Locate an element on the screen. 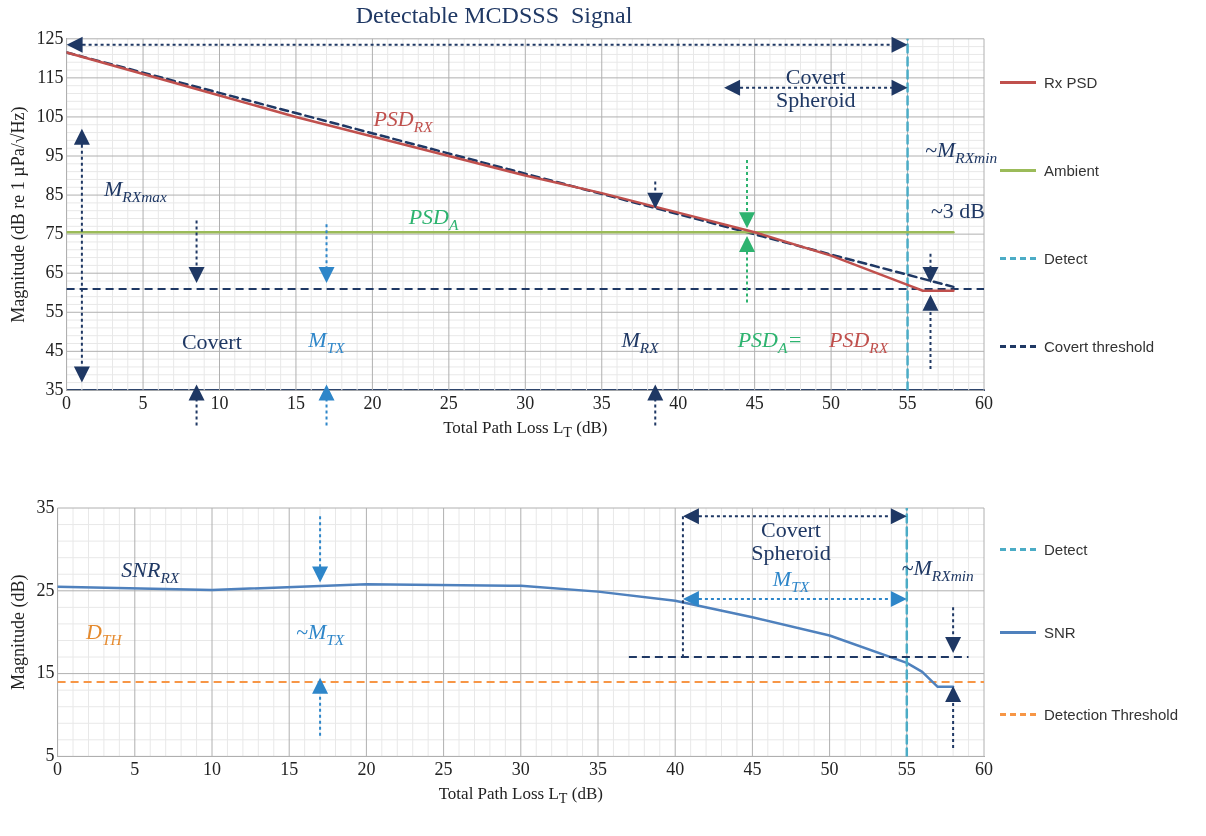  legend-label: Detection Threshold is located at coordinates (1111, 715).